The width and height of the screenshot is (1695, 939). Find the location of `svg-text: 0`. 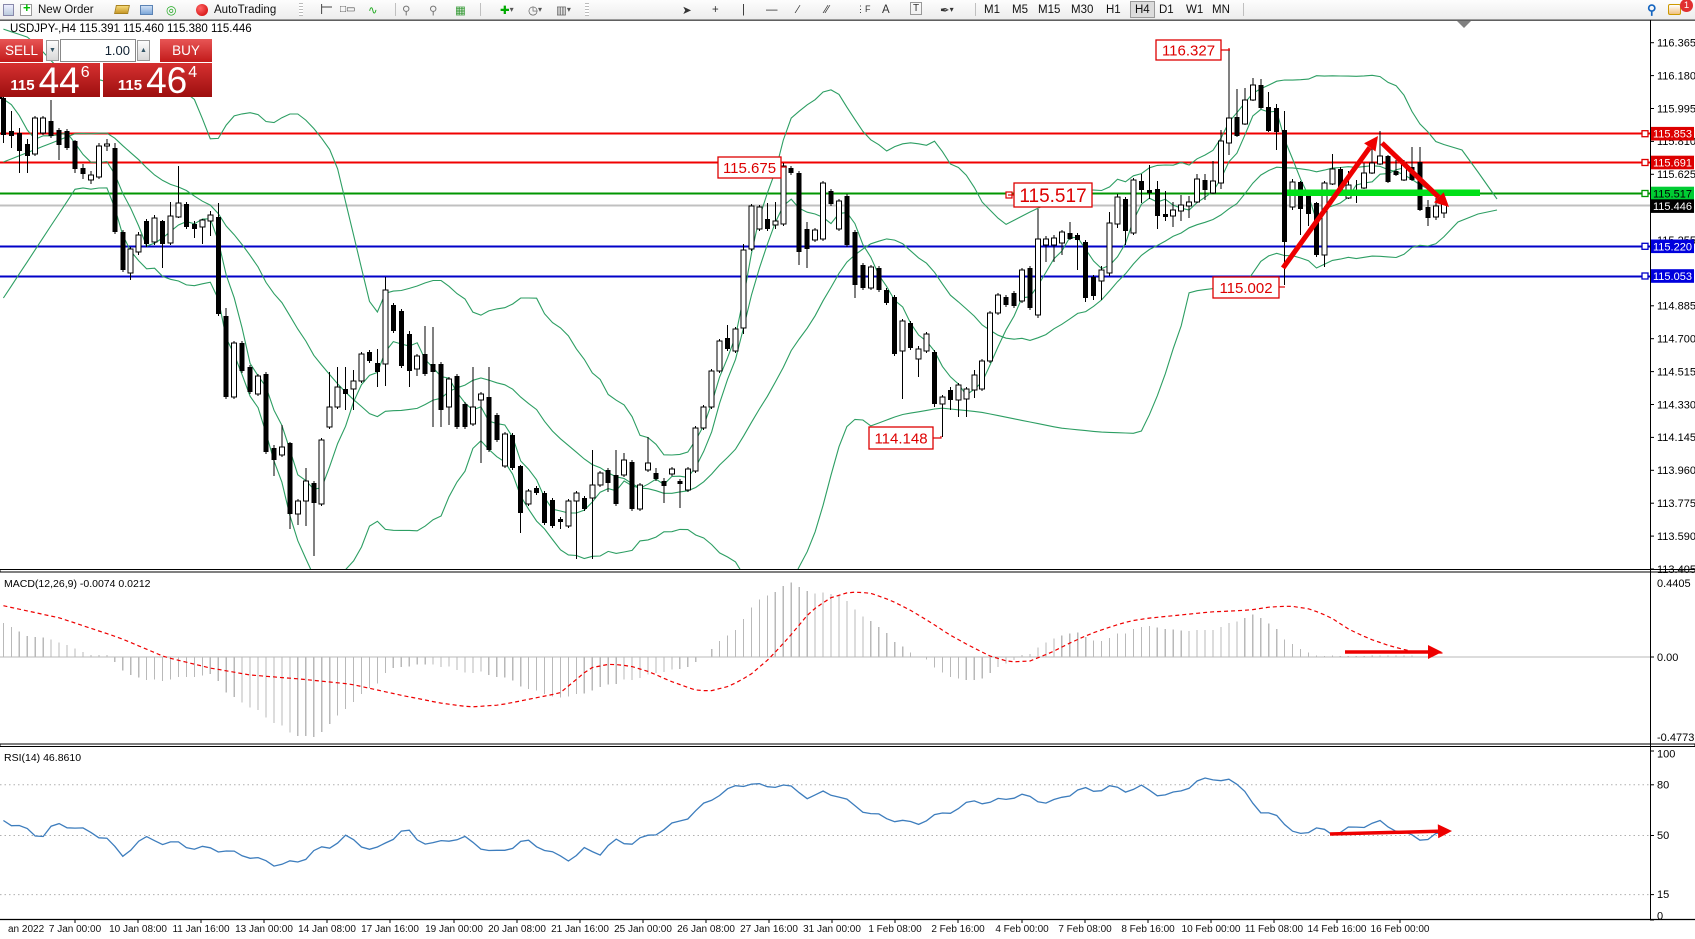

svg-text: 0 is located at coordinates (1660, 917).